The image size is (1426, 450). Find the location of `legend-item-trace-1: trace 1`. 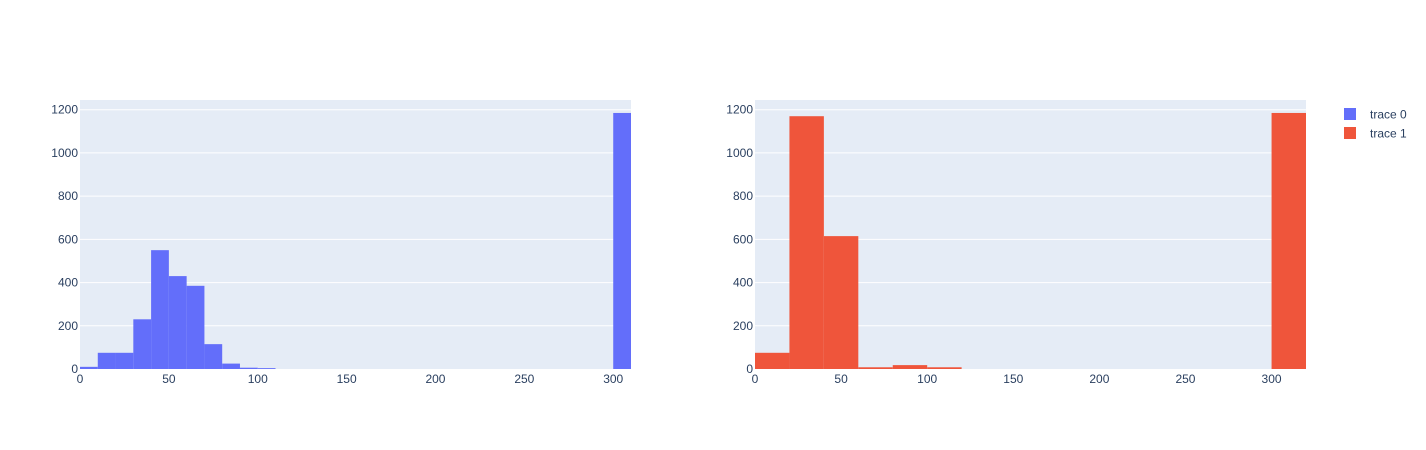

legend-item-trace-1: trace 1 is located at coordinates (1375, 134).